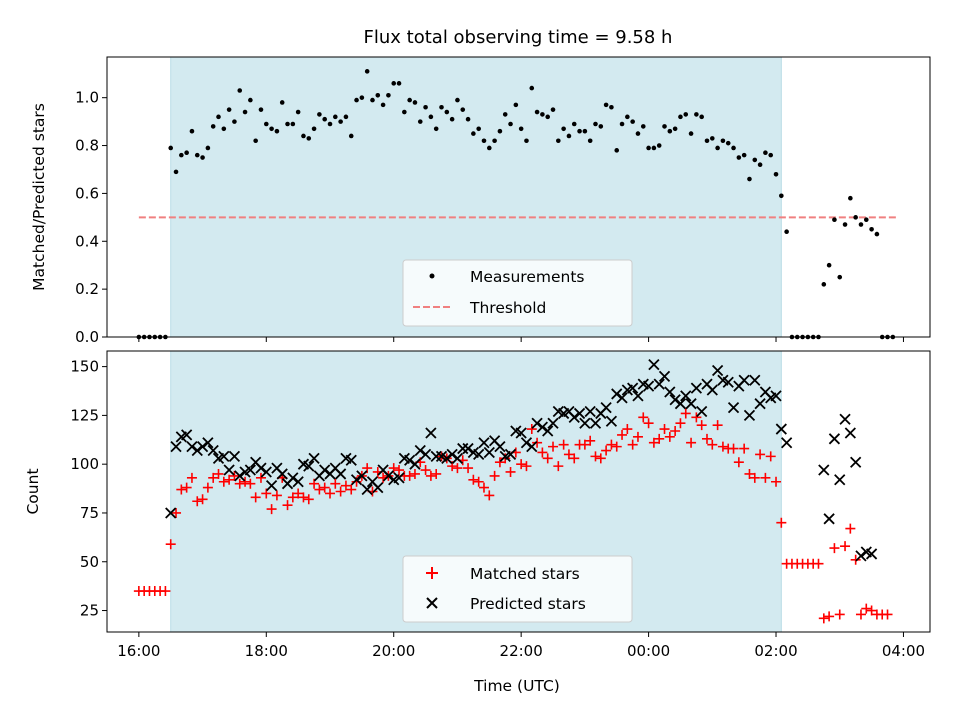 The height and width of the screenshot is (720, 960). Describe the element at coordinates (517, 293) in the screenshot. I see `top-legend: Measurements Threshold` at that location.